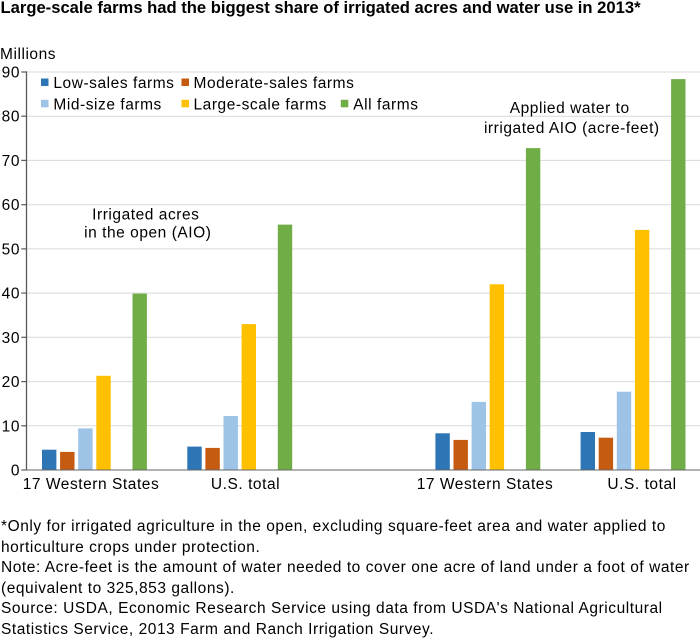  I want to click on svg-text: 90, so click(11, 73).